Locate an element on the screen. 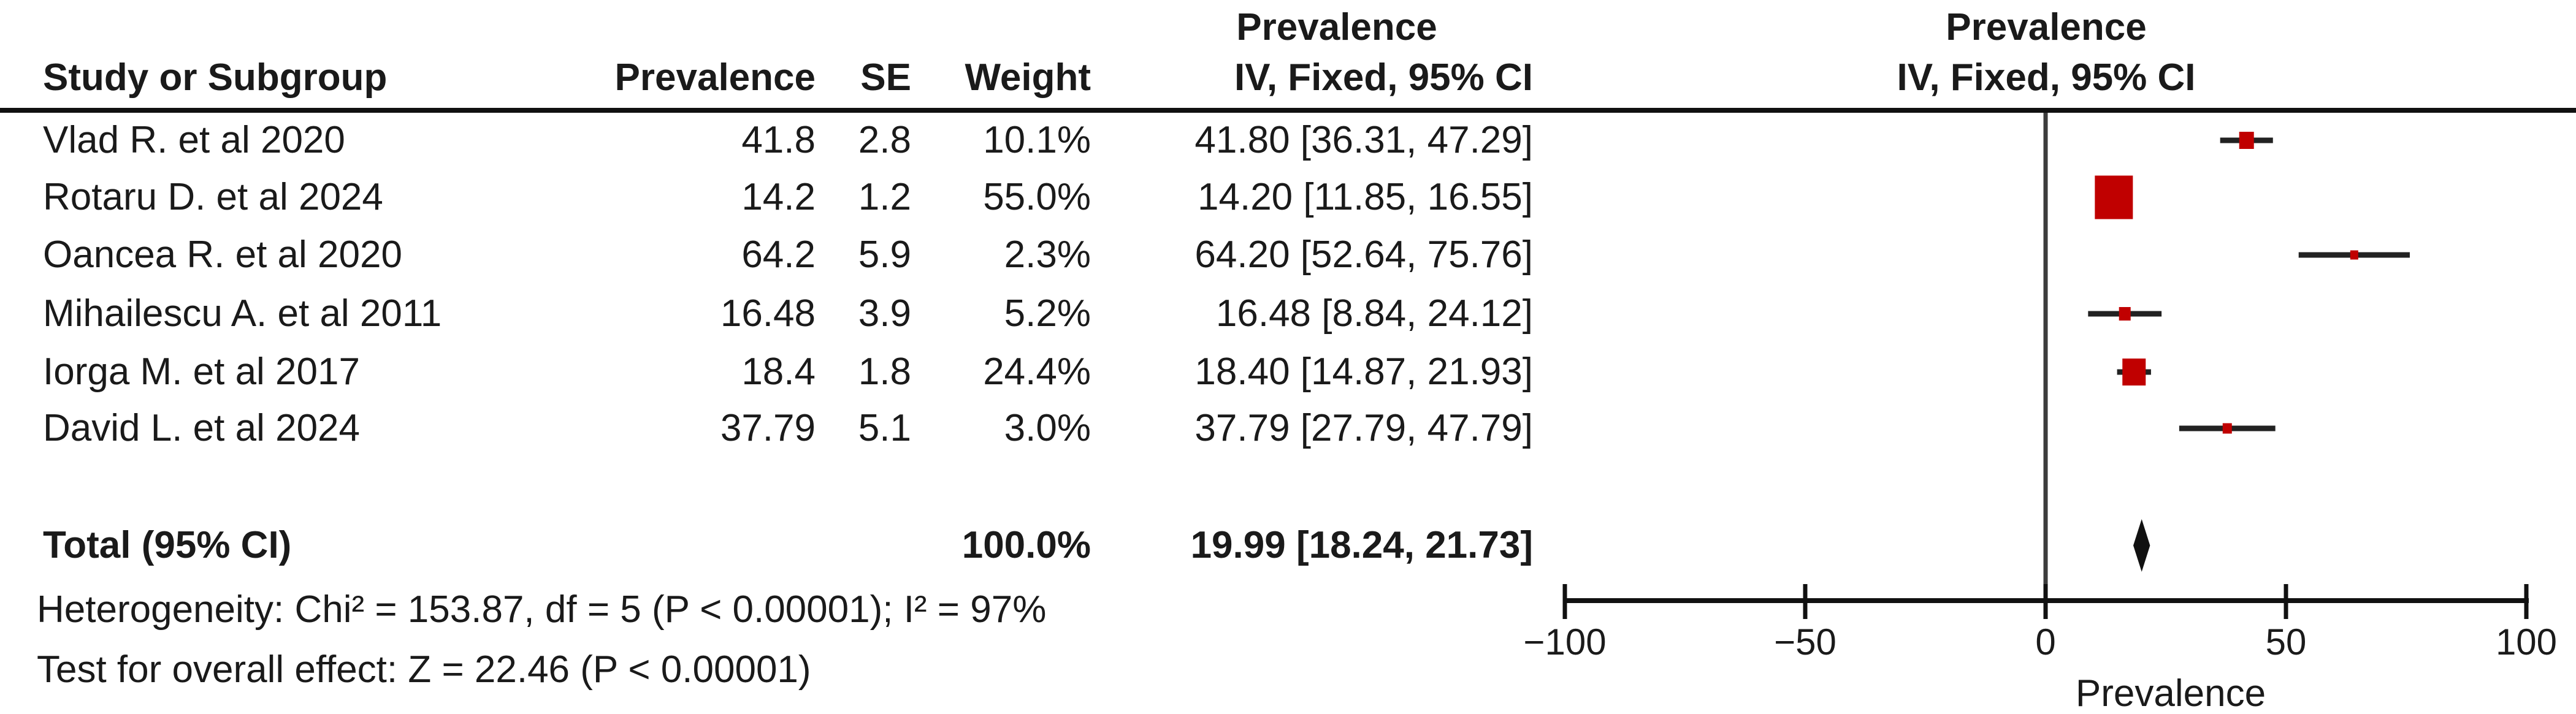  total-diamond is located at coordinates (2141, 545).